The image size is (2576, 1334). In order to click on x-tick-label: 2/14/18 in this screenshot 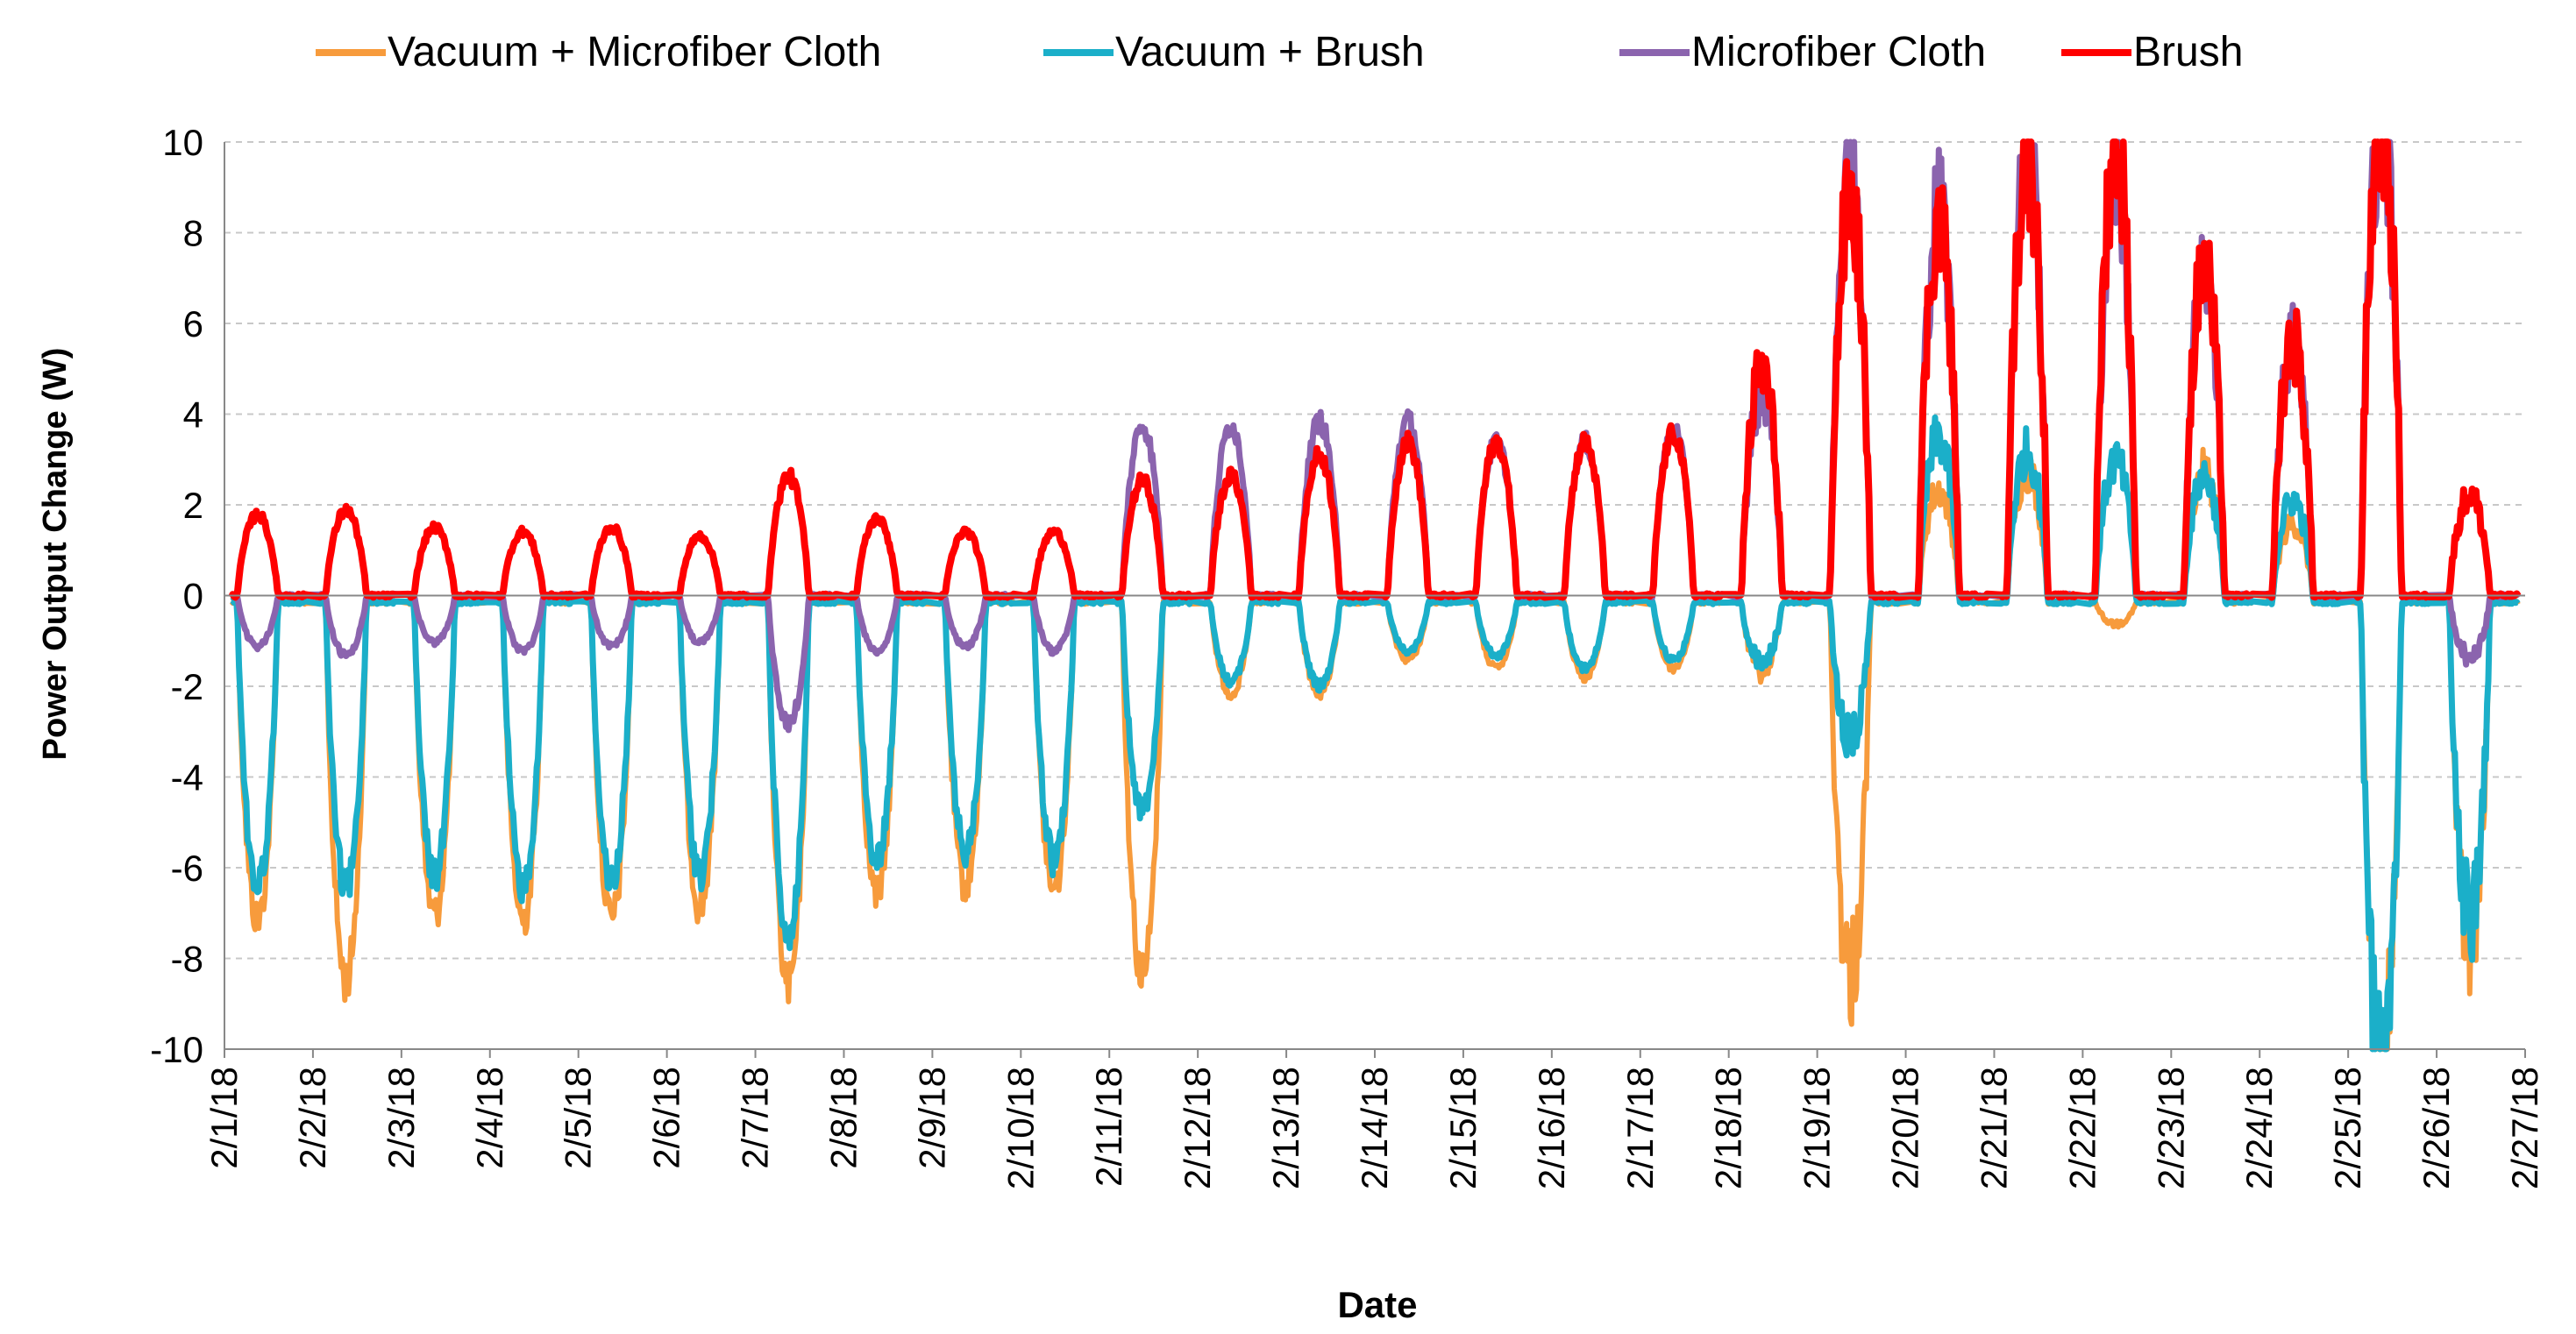, I will do `click(1374, 1128)`.